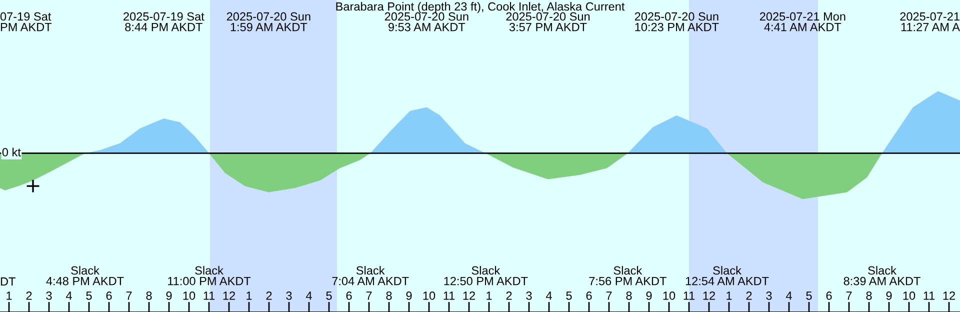 The image size is (960, 312). Describe the element at coordinates (486, 276) in the screenshot. I see `text: Slack 12:50 PM AKDT` at that location.